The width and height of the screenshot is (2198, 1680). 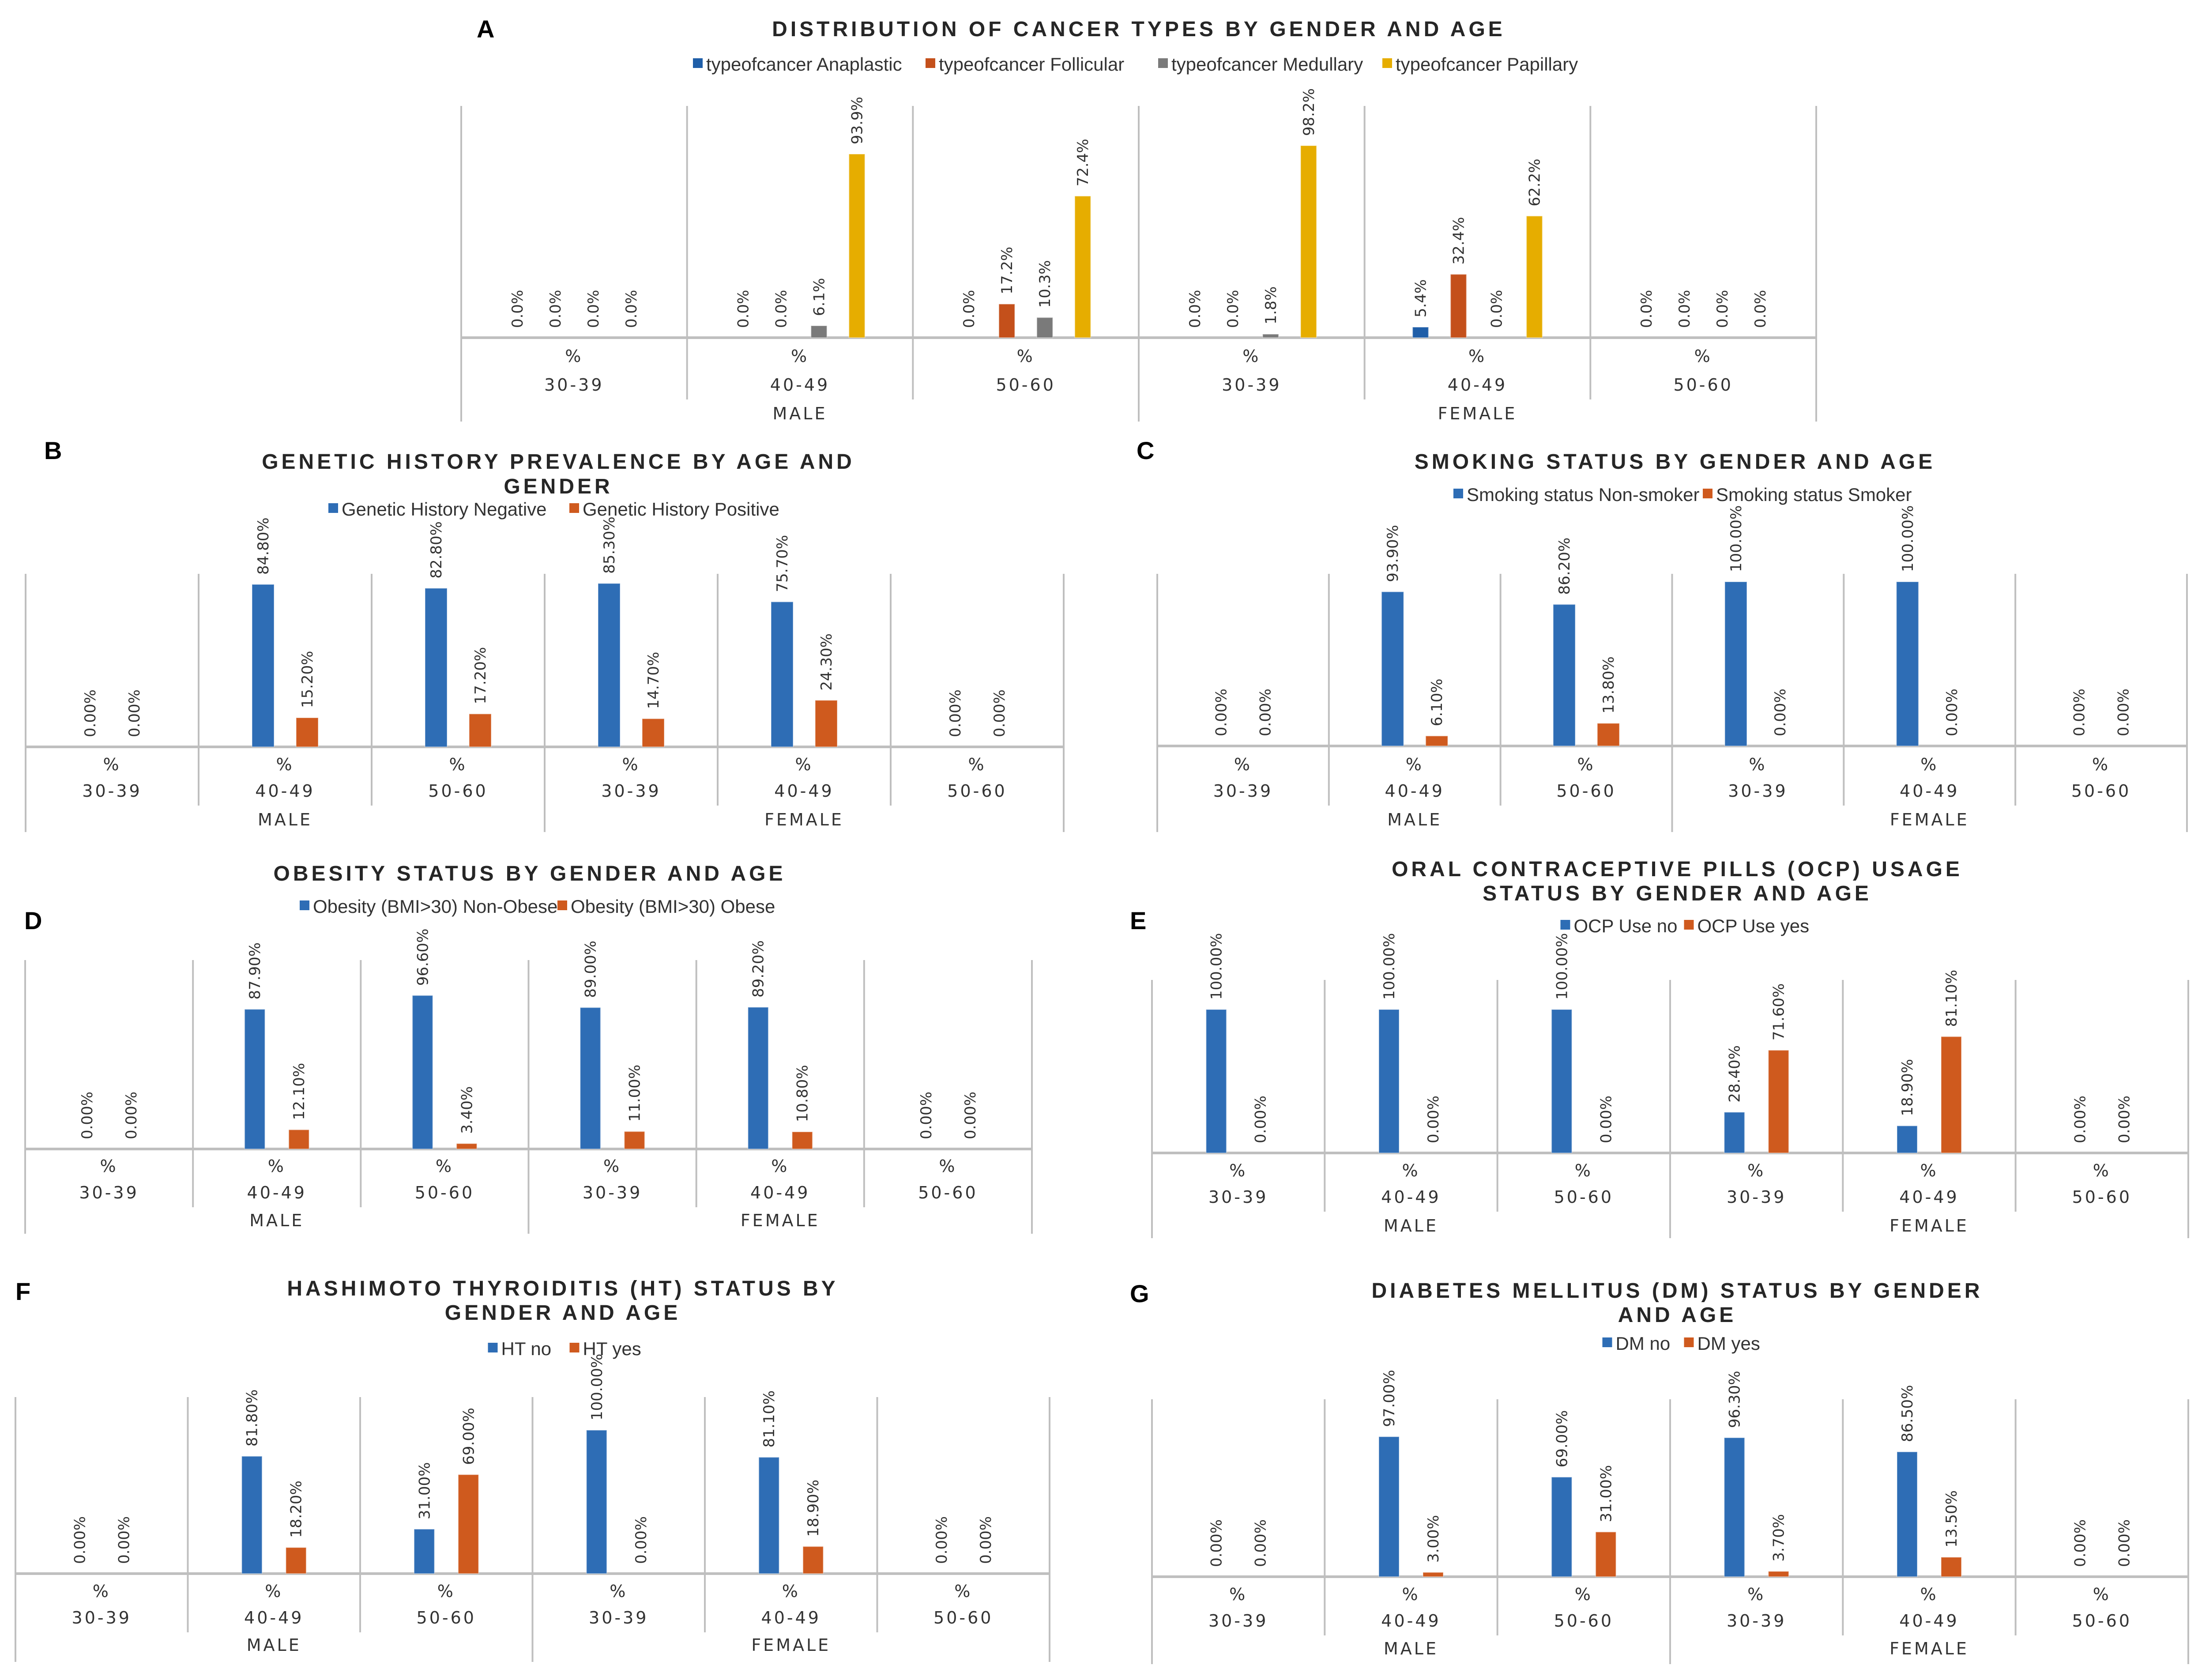 What do you see at coordinates (1728, 1343) in the screenshot?
I see `legend-entry: DM yes` at bounding box center [1728, 1343].